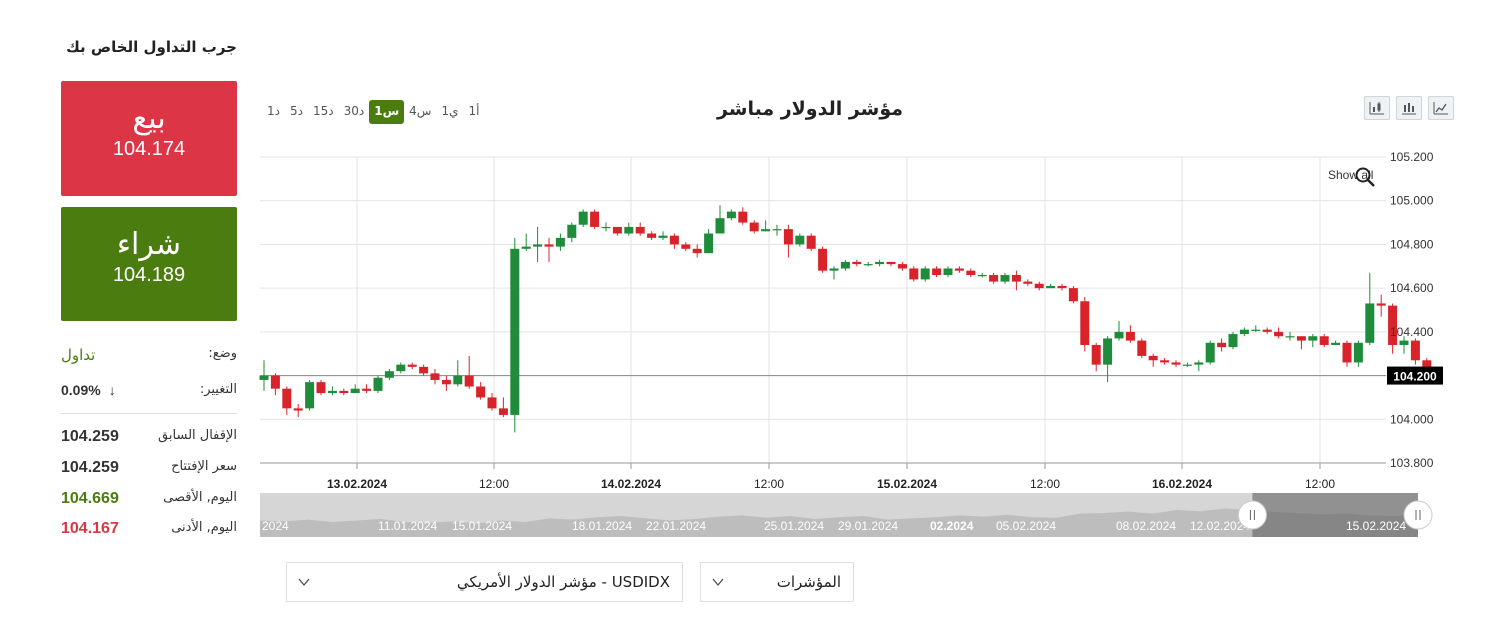 The image size is (1508, 621). What do you see at coordinates (90, 436) in the screenshot?
I see `prev-close-value: 104.259` at bounding box center [90, 436].